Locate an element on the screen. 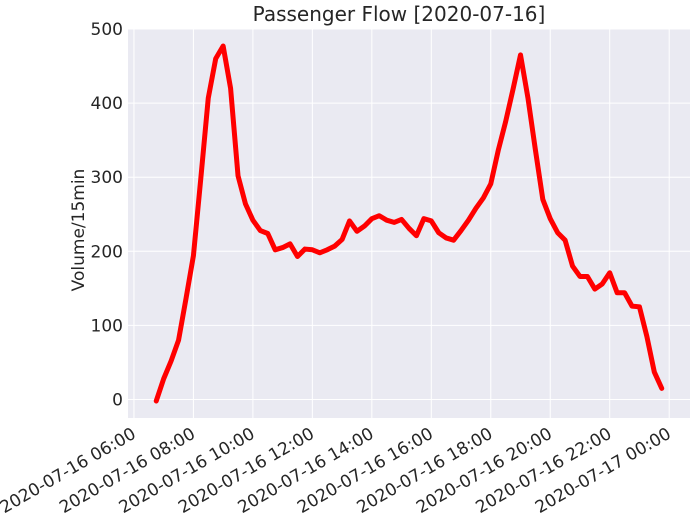 This screenshot has width=694, height=520. y-tick-label: 500 is located at coordinates (107, 30).